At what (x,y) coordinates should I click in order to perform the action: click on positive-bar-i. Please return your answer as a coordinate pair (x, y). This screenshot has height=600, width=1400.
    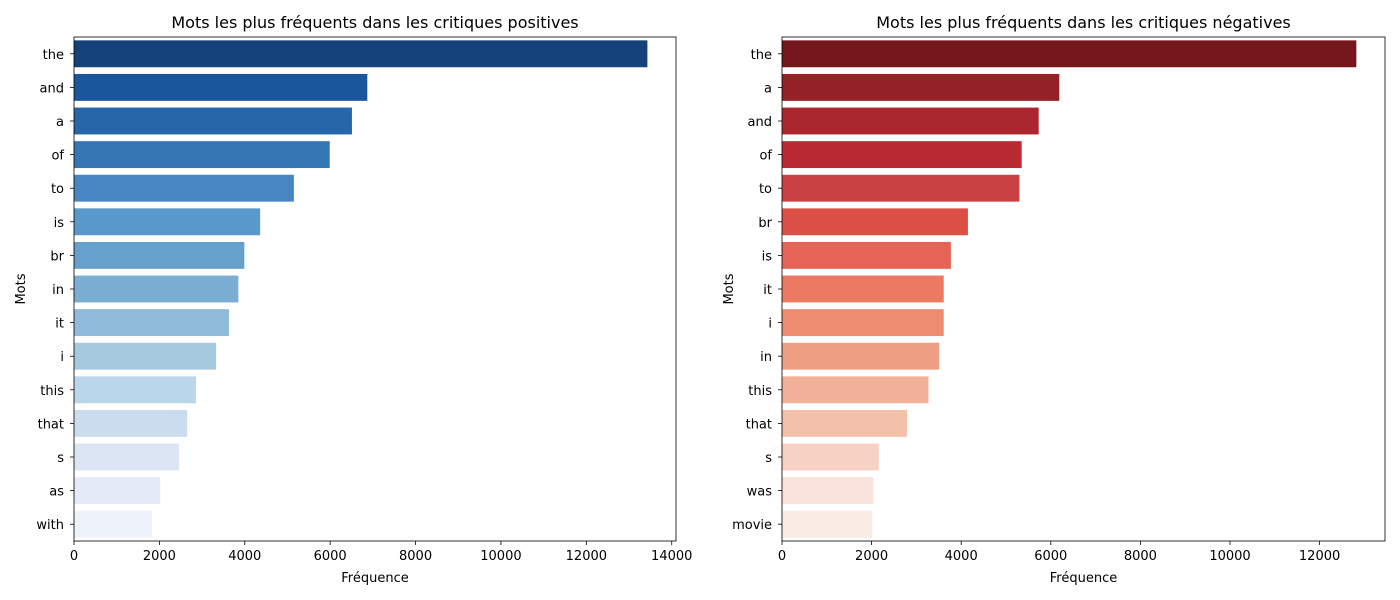
    Looking at the image, I should click on (145, 356).